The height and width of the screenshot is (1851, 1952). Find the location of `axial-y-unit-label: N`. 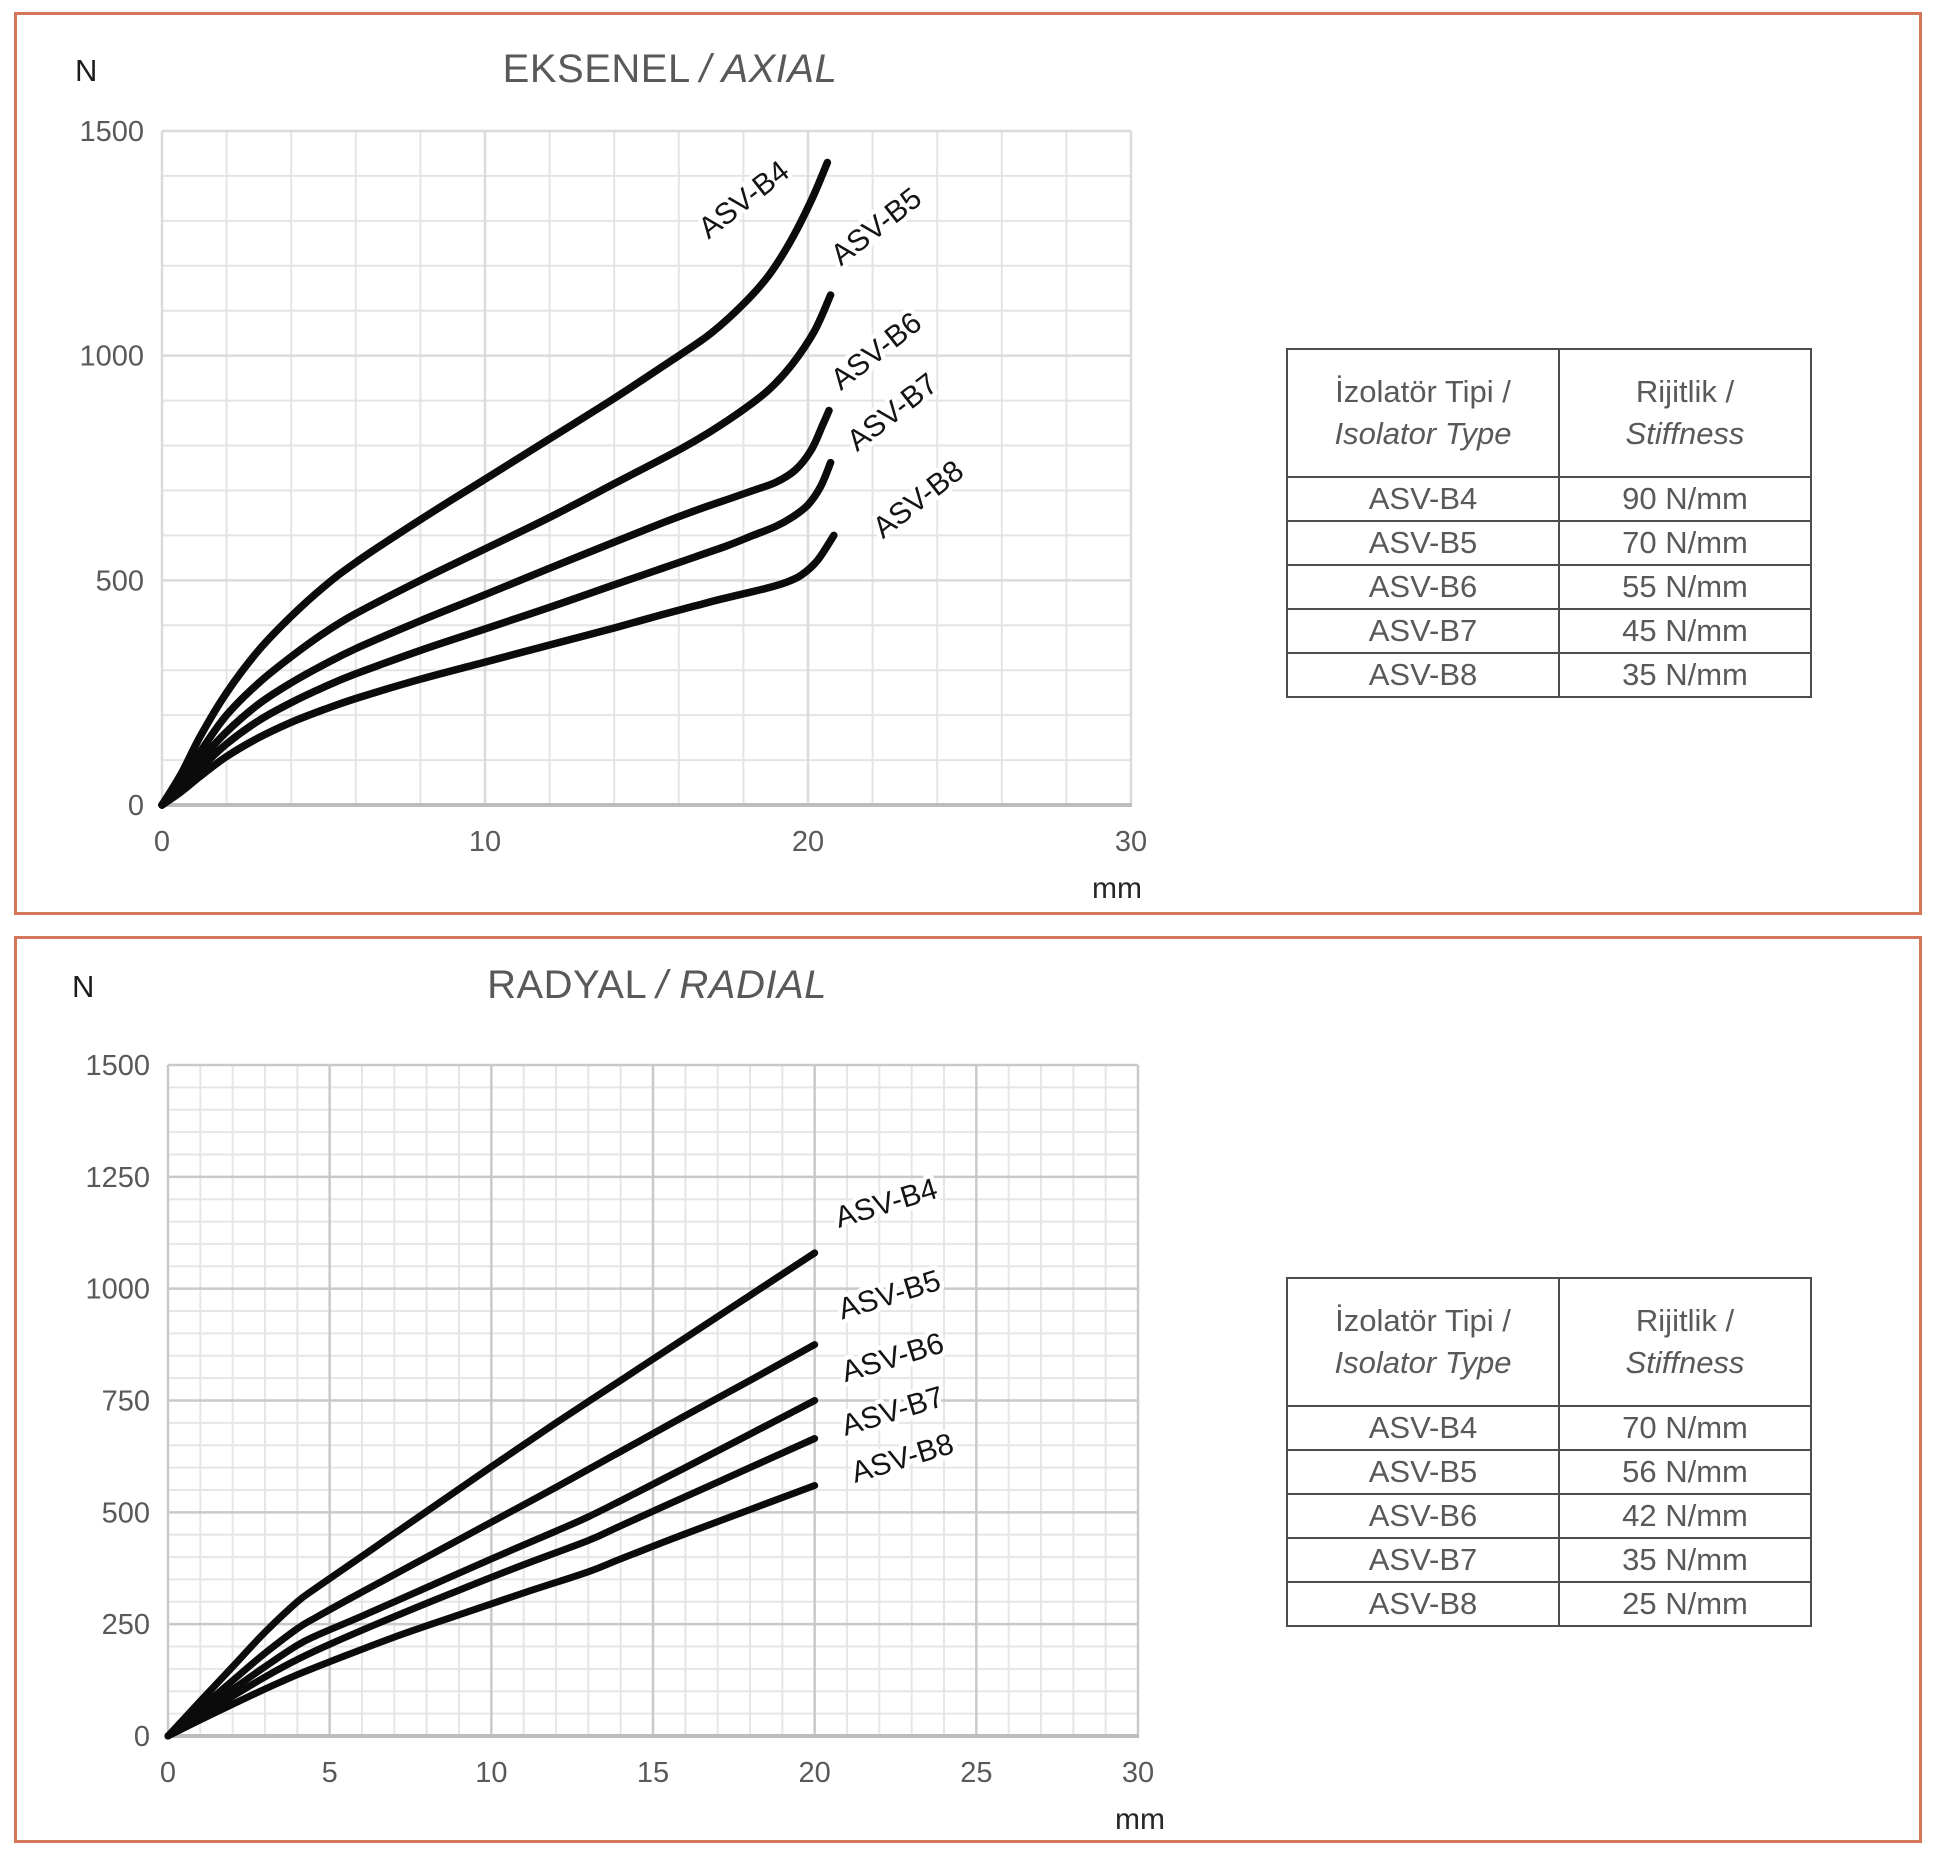

axial-y-unit-label: N is located at coordinates (86, 70).